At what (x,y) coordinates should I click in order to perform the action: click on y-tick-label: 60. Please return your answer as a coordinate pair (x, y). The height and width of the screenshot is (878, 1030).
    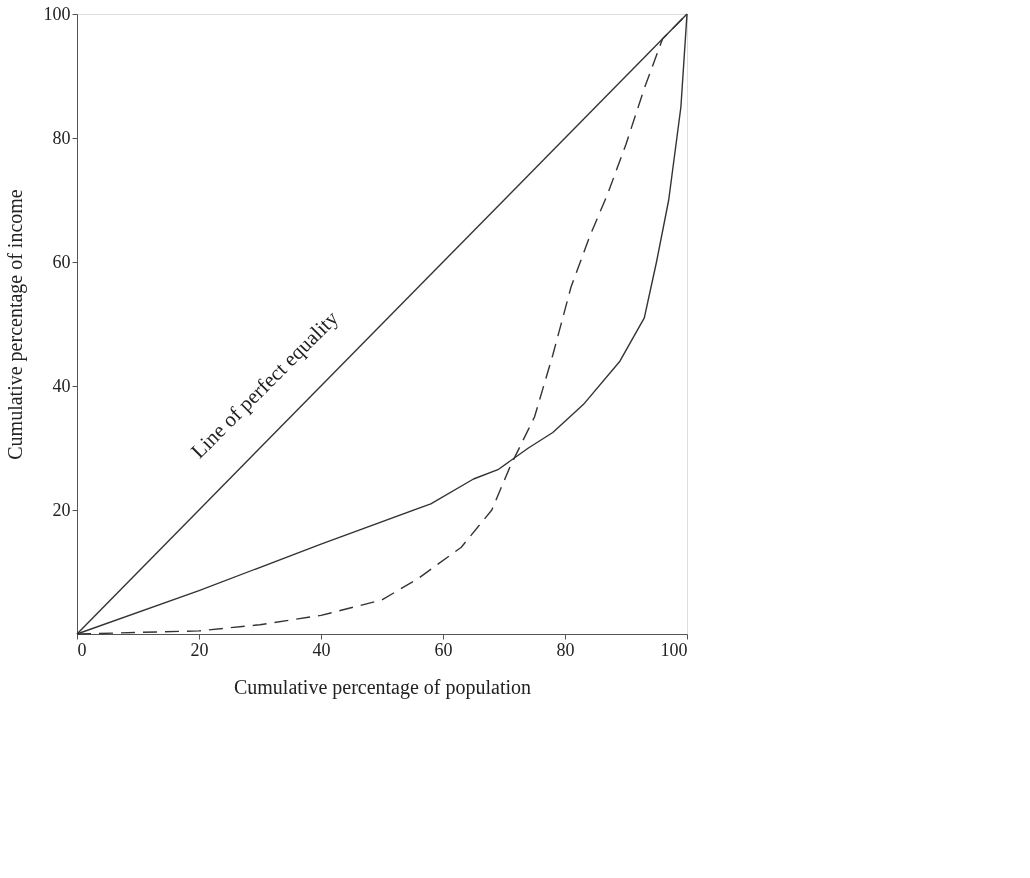
    Looking at the image, I should click on (61, 261).